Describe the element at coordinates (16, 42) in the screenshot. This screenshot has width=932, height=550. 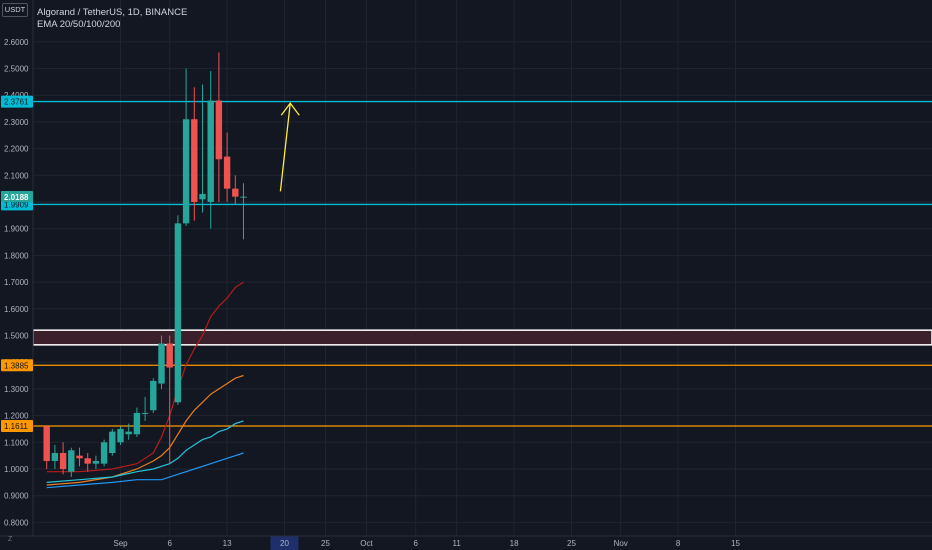
I see `y-tick-label-0: 2.6000` at that location.